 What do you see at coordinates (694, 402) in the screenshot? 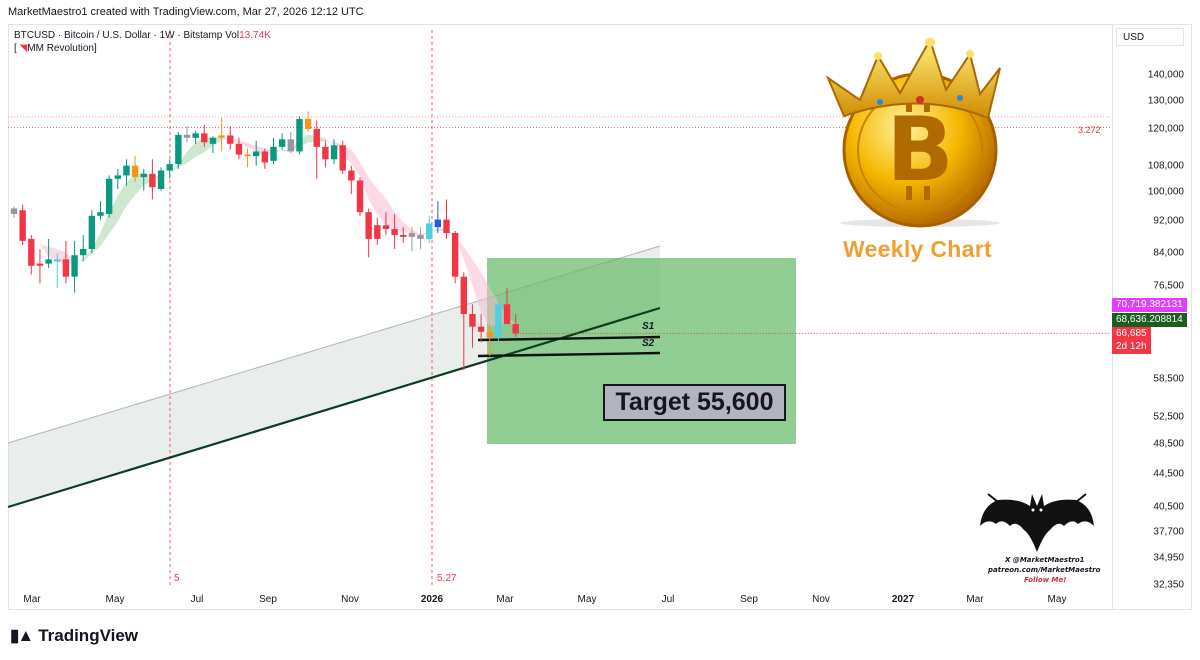
I see `target-label: Target 55,600` at bounding box center [694, 402].